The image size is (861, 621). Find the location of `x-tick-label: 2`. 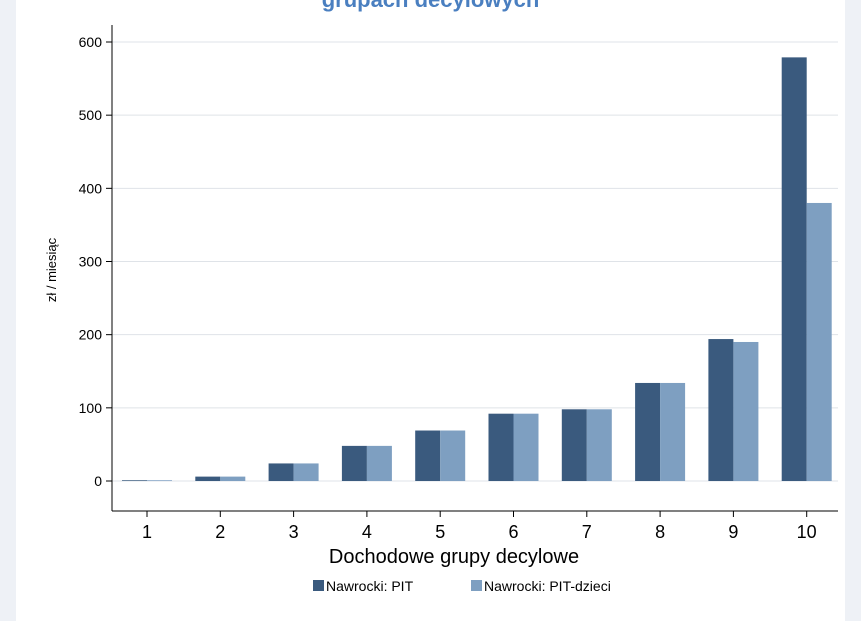

x-tick-label: 2 is located at coordinates (220, 532).